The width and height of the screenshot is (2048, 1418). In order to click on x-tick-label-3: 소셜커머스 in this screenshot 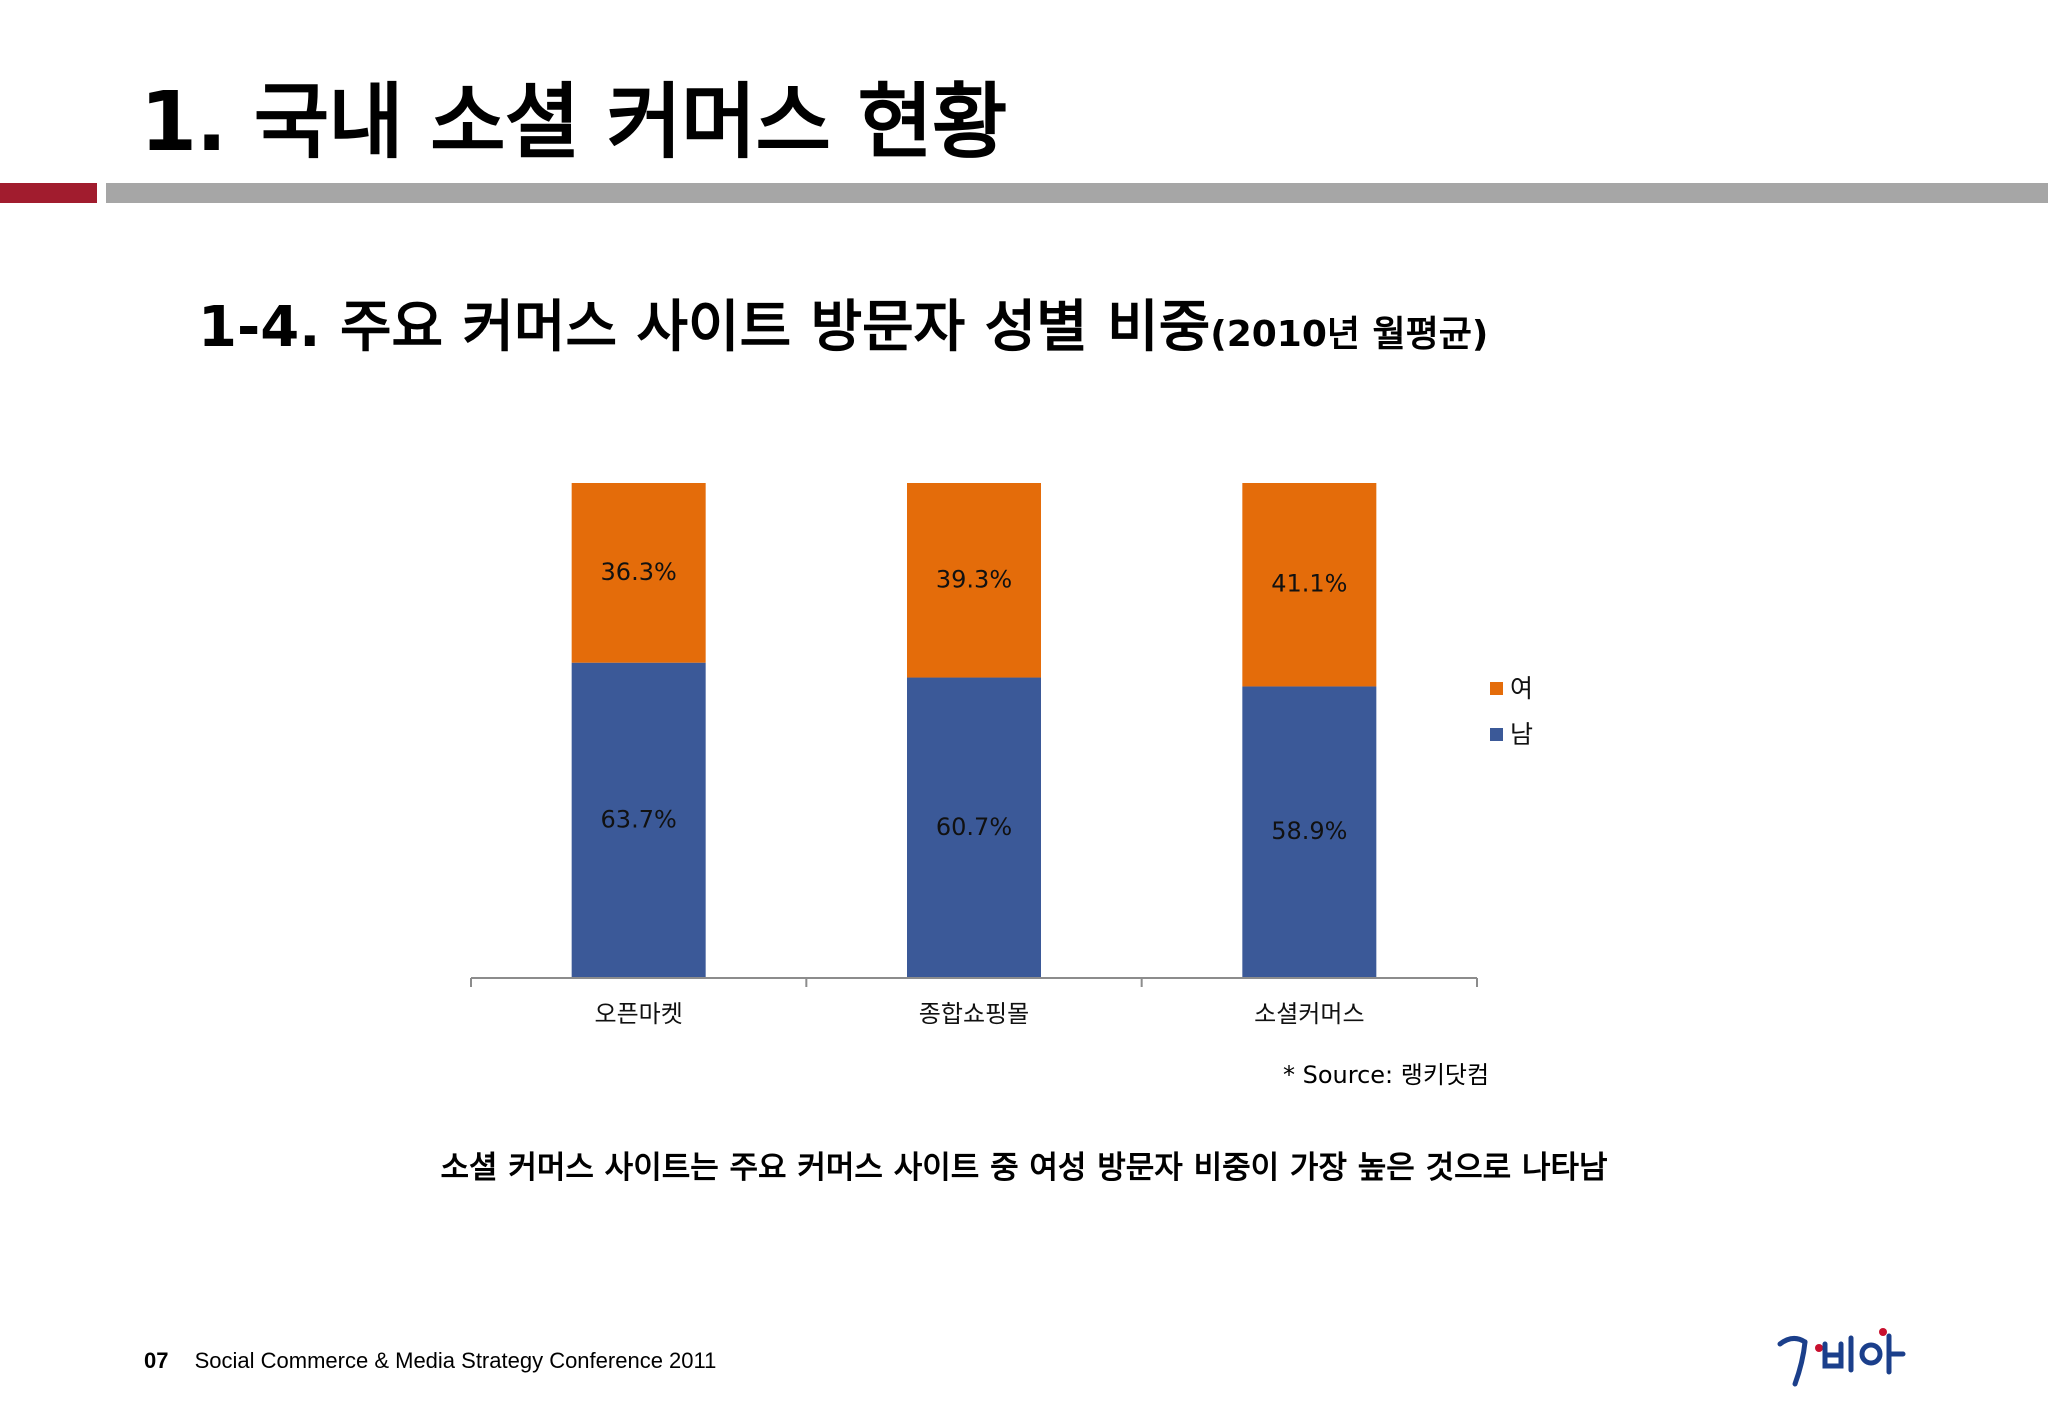, I will do `click(1309, 1014)`.